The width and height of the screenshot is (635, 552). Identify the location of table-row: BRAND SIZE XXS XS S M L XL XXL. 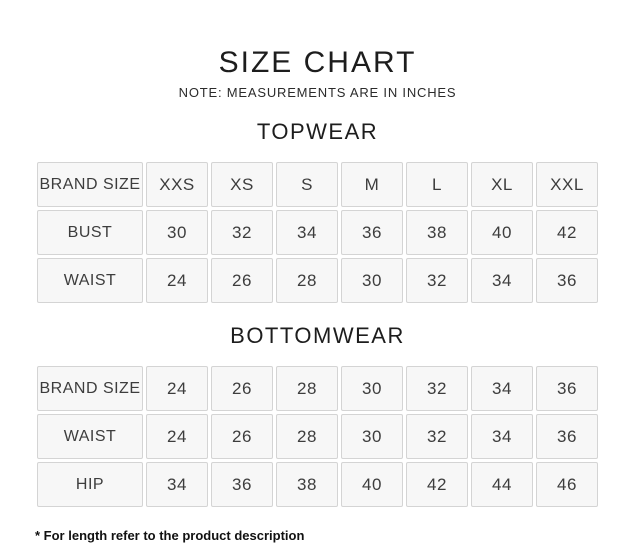
(317, 184).